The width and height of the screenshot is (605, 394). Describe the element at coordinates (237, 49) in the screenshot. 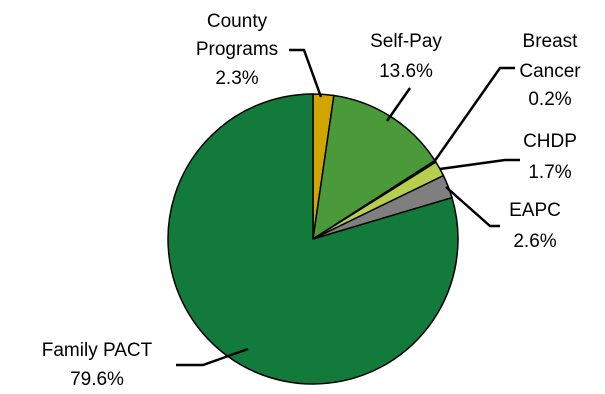

I see `slice-label-county-programs-line-2: Programs` at that location.